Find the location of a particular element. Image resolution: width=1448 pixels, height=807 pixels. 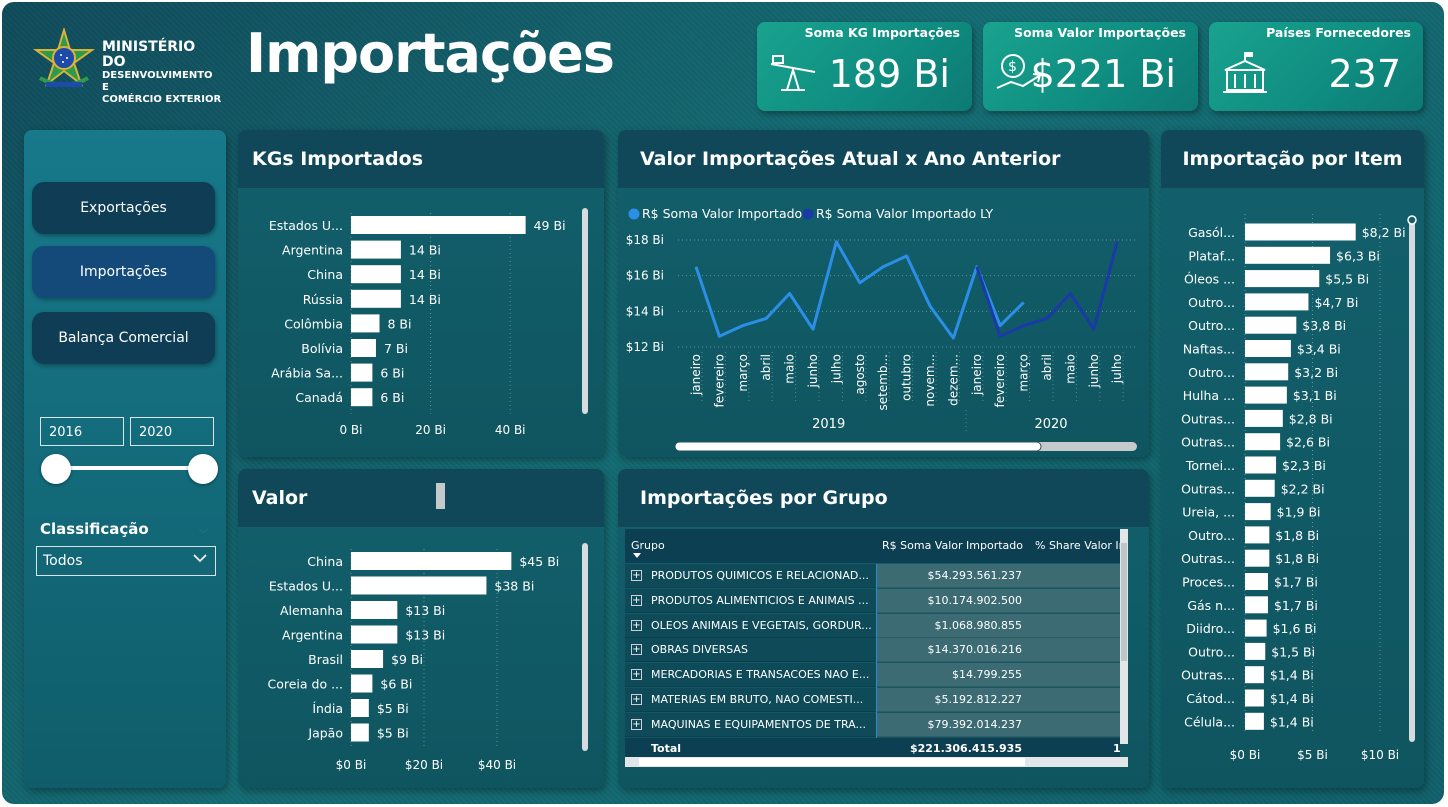

category-label: Japão is located at coordinates (325, 733).